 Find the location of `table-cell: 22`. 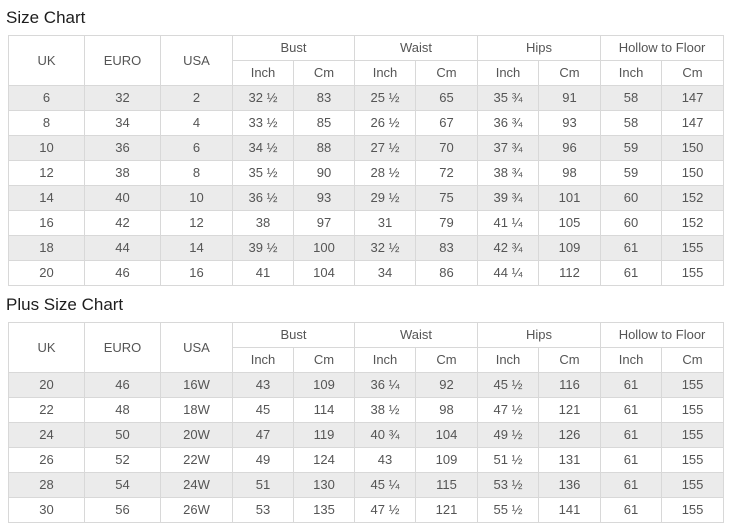

table-cell: 22 is located at coordinates (46, 410).